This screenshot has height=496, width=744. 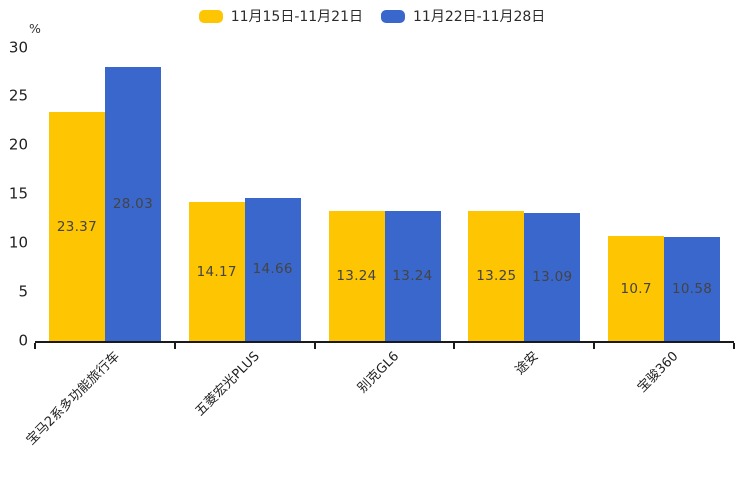 What do you see at coordinates (527, 364) in the screenshot?
I see `category-label: 途安` at bounding box center [527, 364].